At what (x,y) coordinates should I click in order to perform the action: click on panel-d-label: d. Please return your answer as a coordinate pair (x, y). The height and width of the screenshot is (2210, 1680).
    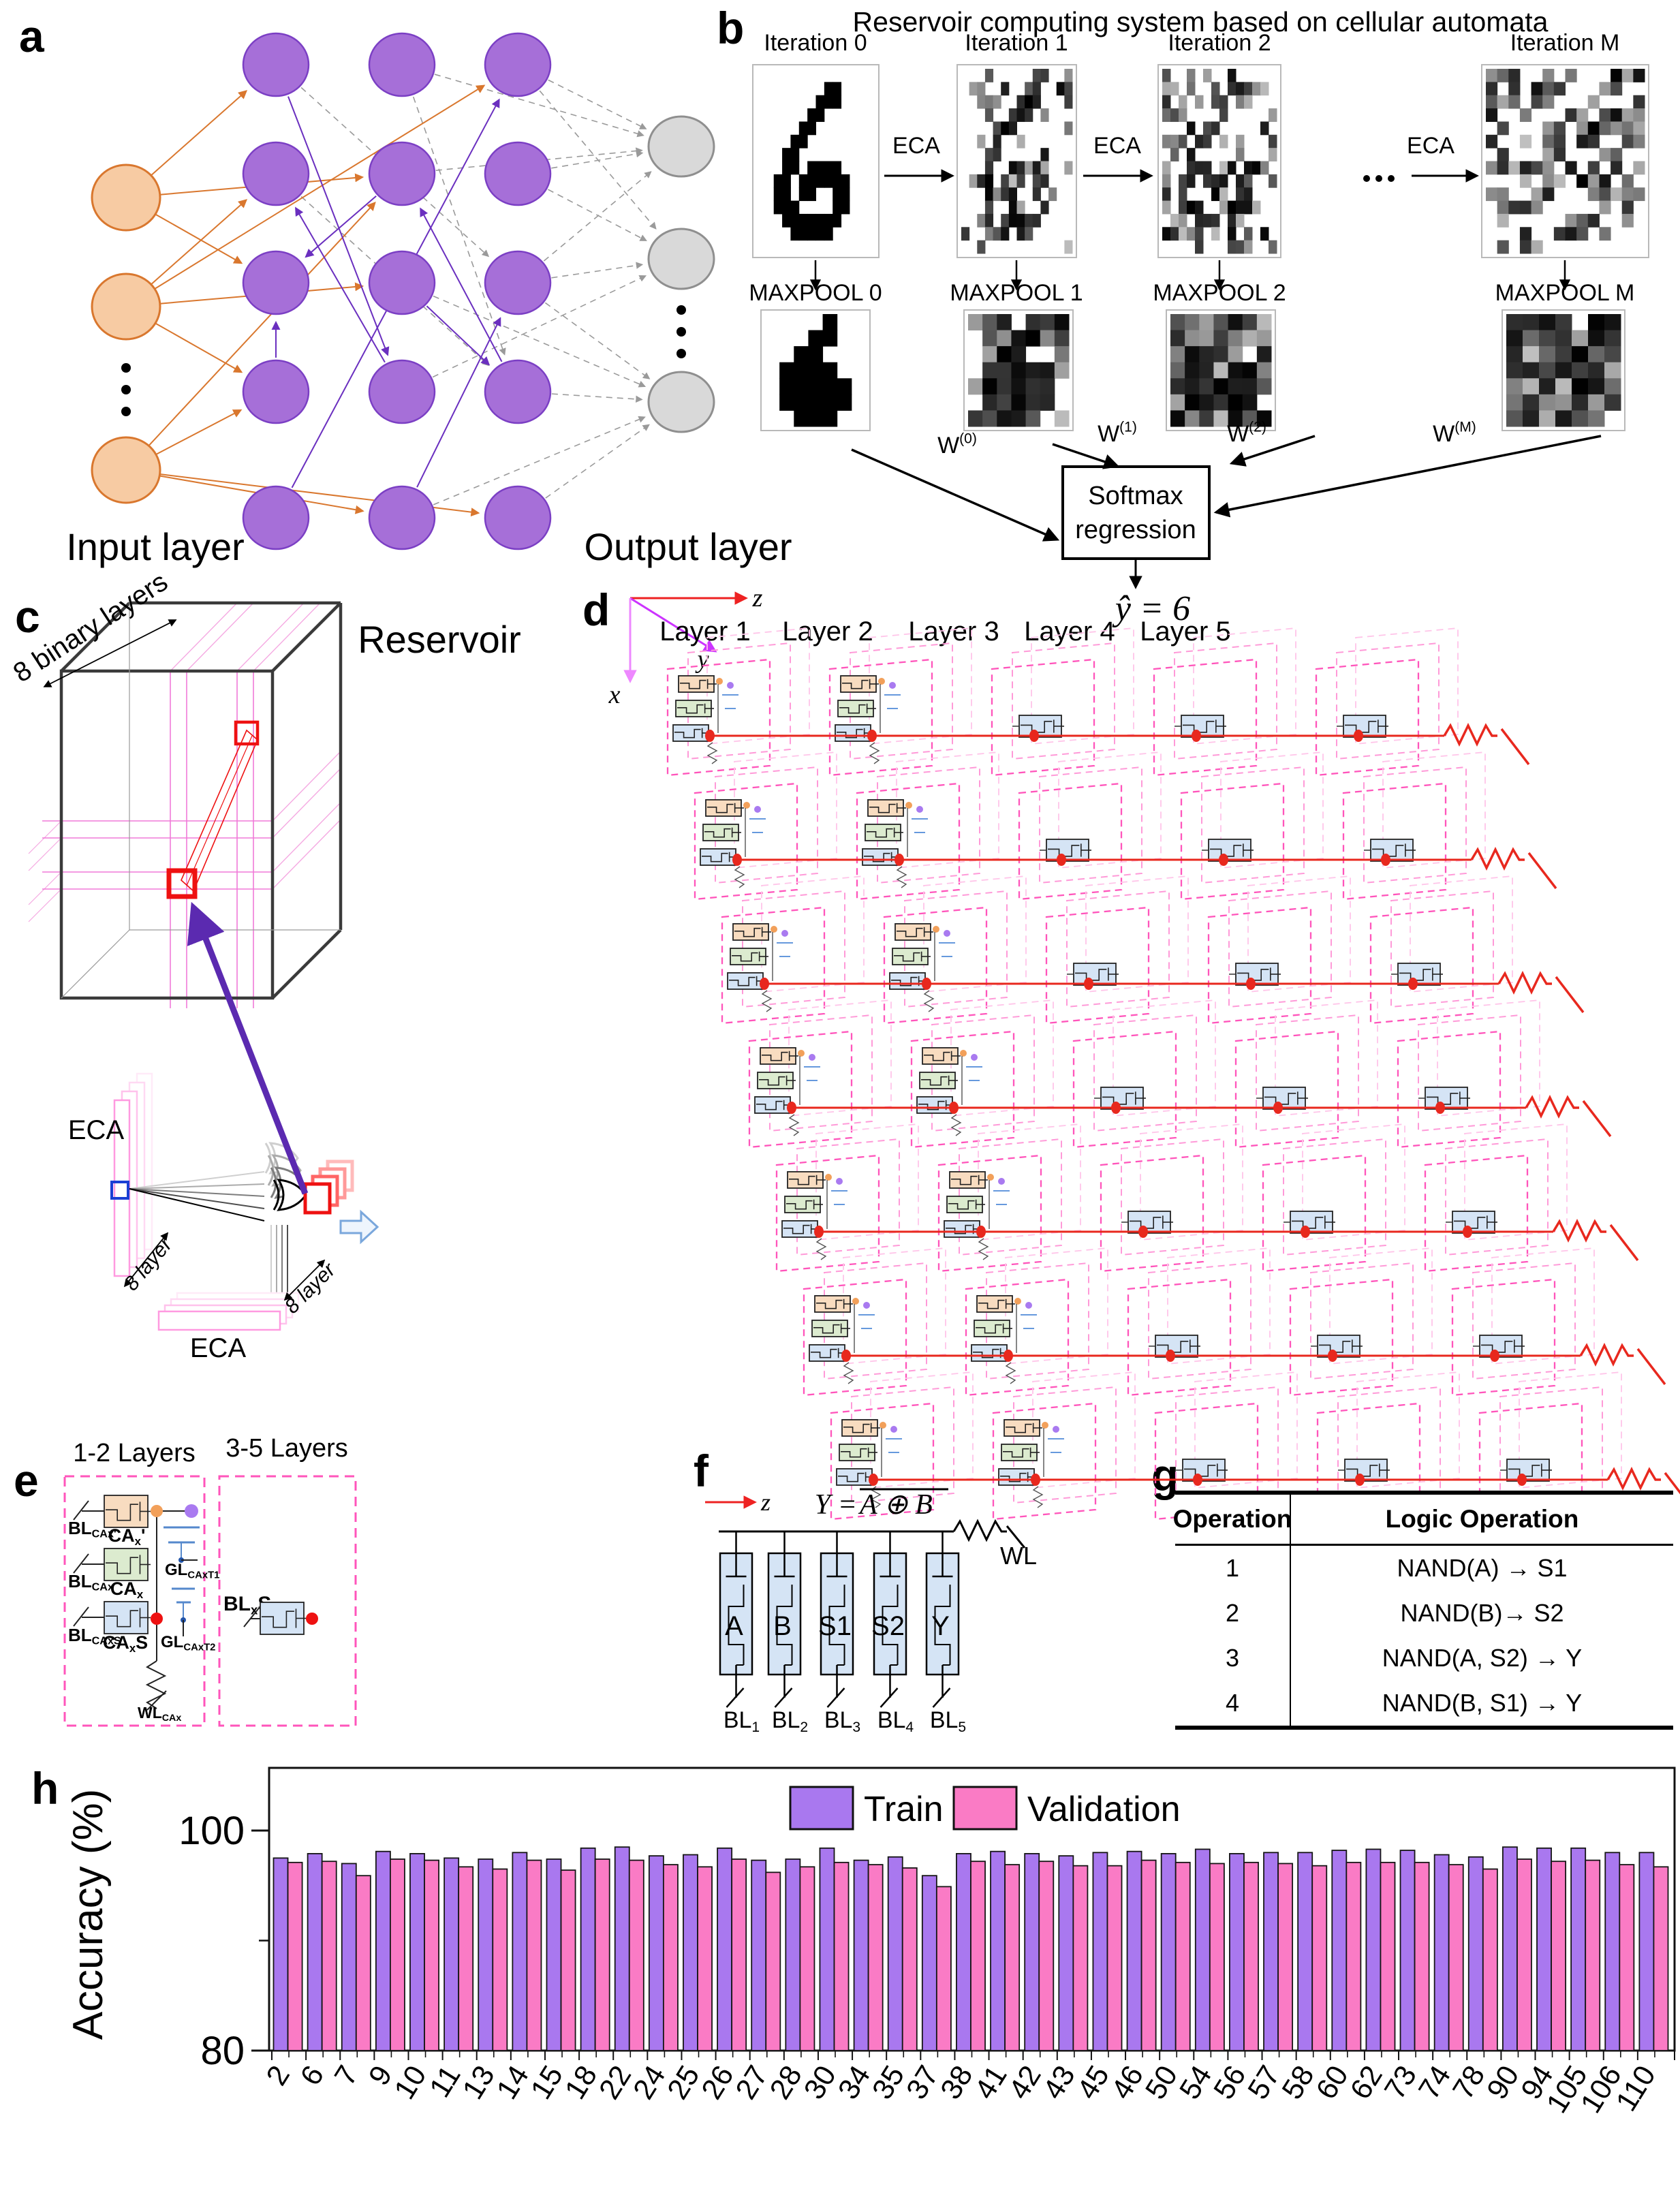
    Looking at the image, I should click on (596, 610).